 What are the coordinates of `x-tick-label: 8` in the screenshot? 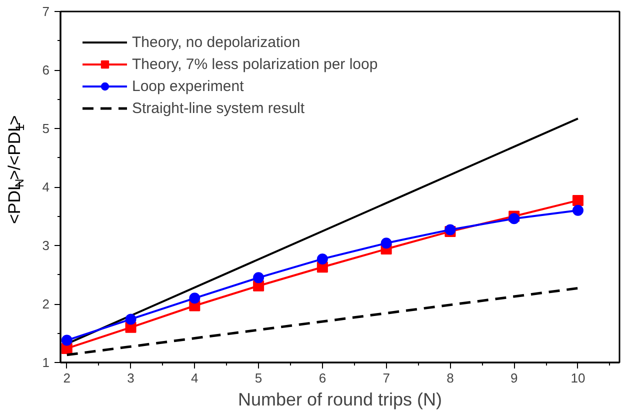 It's located at (450, 378).